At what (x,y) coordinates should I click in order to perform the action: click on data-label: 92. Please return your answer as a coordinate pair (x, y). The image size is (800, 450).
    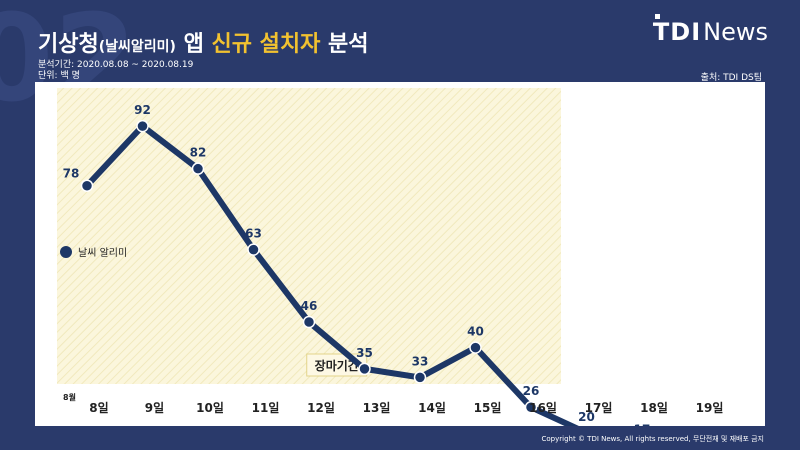
    Looking at the image, I should click on (142, 110).